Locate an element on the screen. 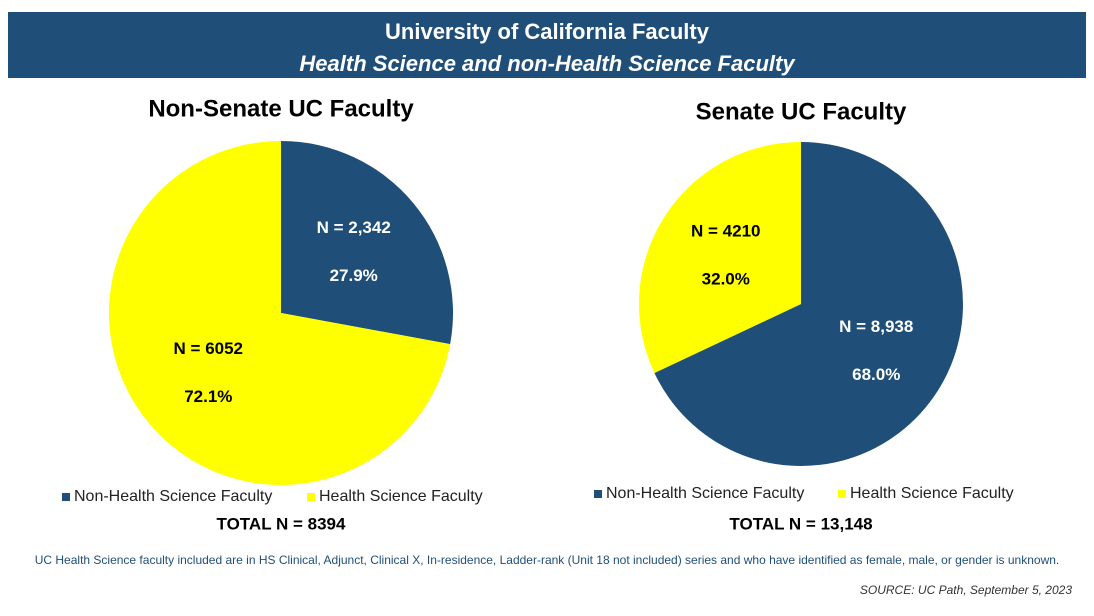 This screenshot has height=616, width=1094. chart-title: Non-Senate UC Faculty is located at coordinates (281, 108).